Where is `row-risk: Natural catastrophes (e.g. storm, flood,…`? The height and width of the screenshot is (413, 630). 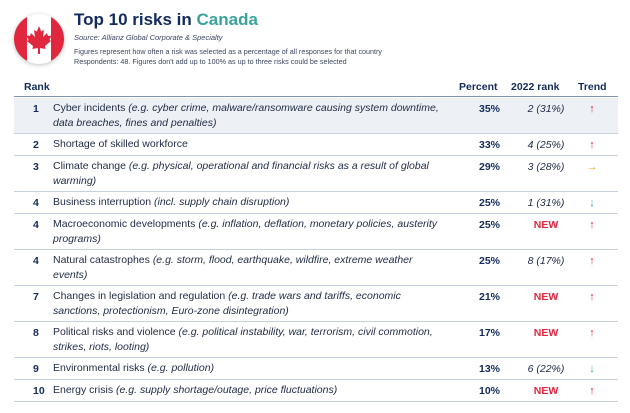
row-risk: Natural catastrophes (e.g. storm, flood,… is located at coordinates (248, 268).